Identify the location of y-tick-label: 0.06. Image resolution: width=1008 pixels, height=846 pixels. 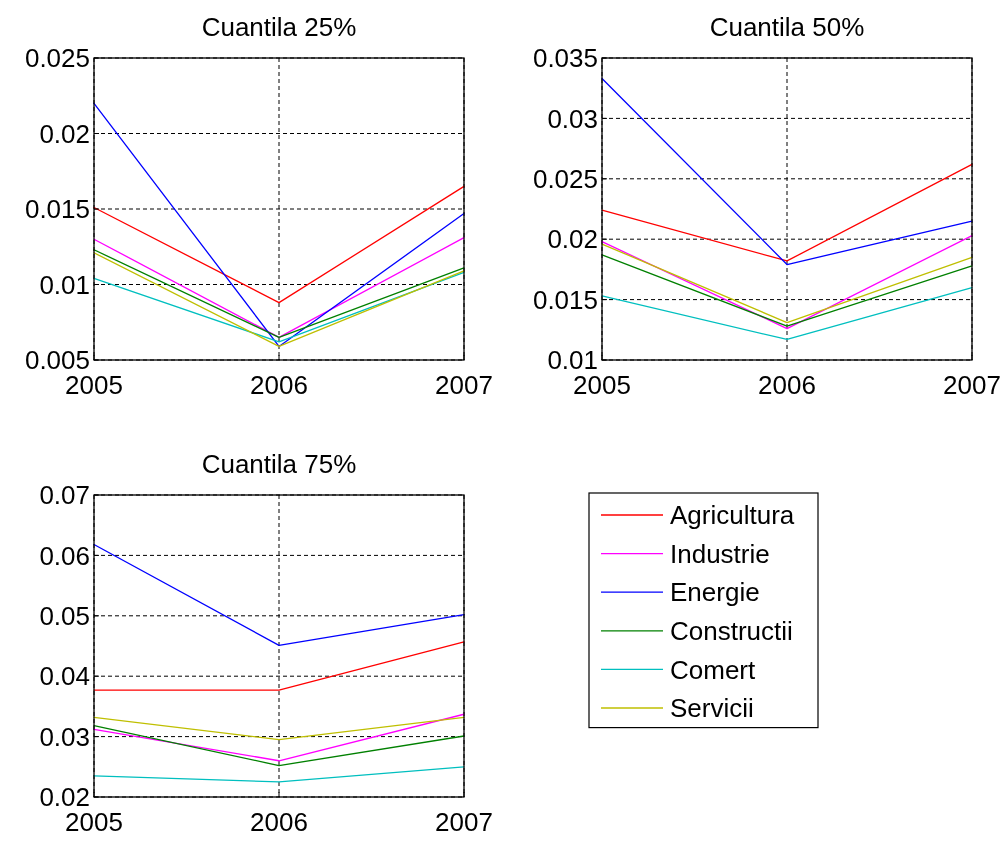
(64, 555).